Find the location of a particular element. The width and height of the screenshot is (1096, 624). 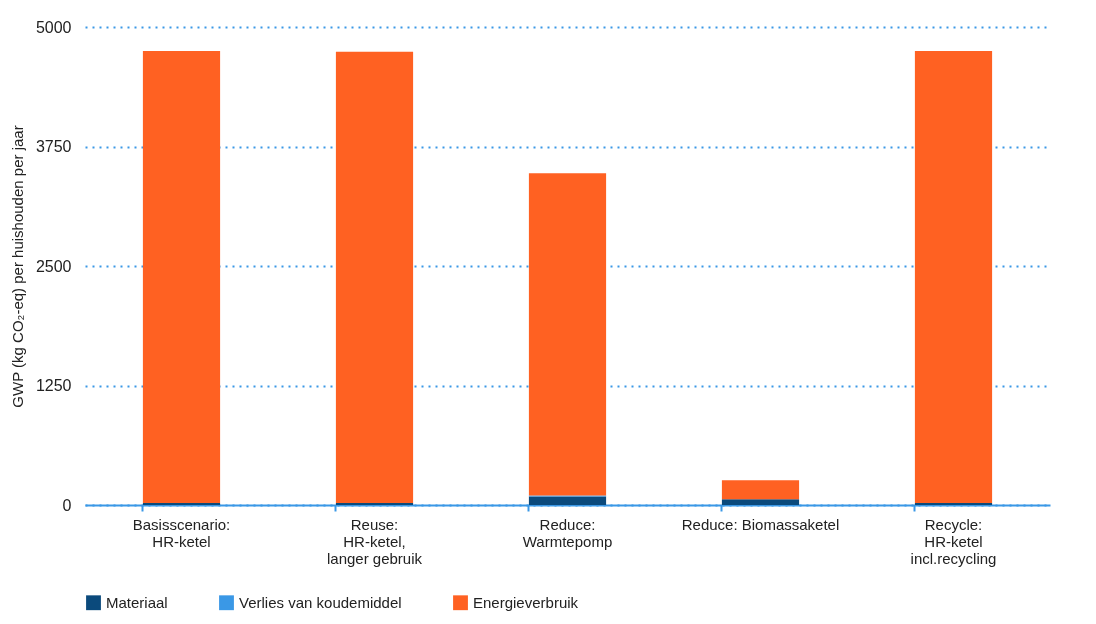

legend-label: Energieverbruik is located at coordinates (526, 602).